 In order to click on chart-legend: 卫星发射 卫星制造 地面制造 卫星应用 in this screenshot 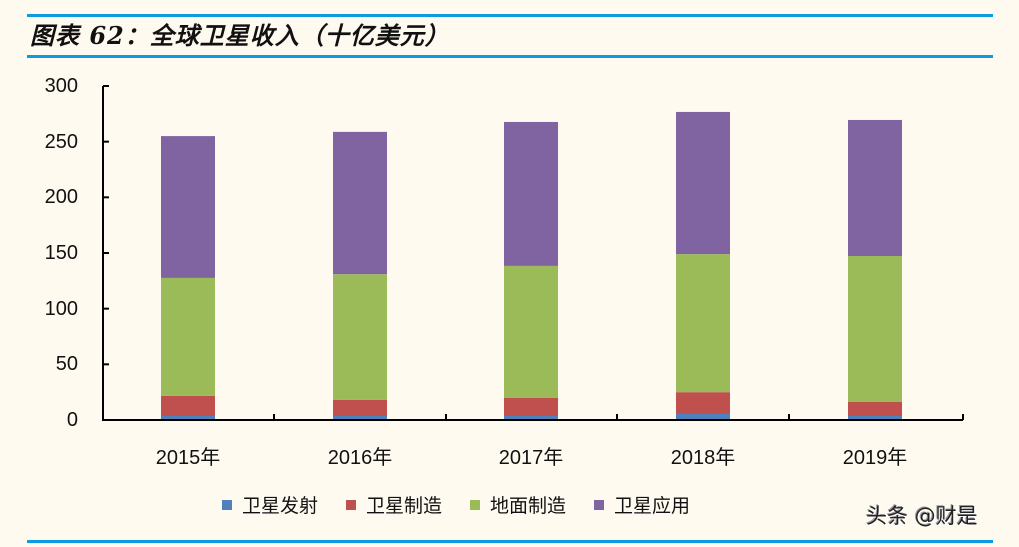, I will do `click(470, 504)`.